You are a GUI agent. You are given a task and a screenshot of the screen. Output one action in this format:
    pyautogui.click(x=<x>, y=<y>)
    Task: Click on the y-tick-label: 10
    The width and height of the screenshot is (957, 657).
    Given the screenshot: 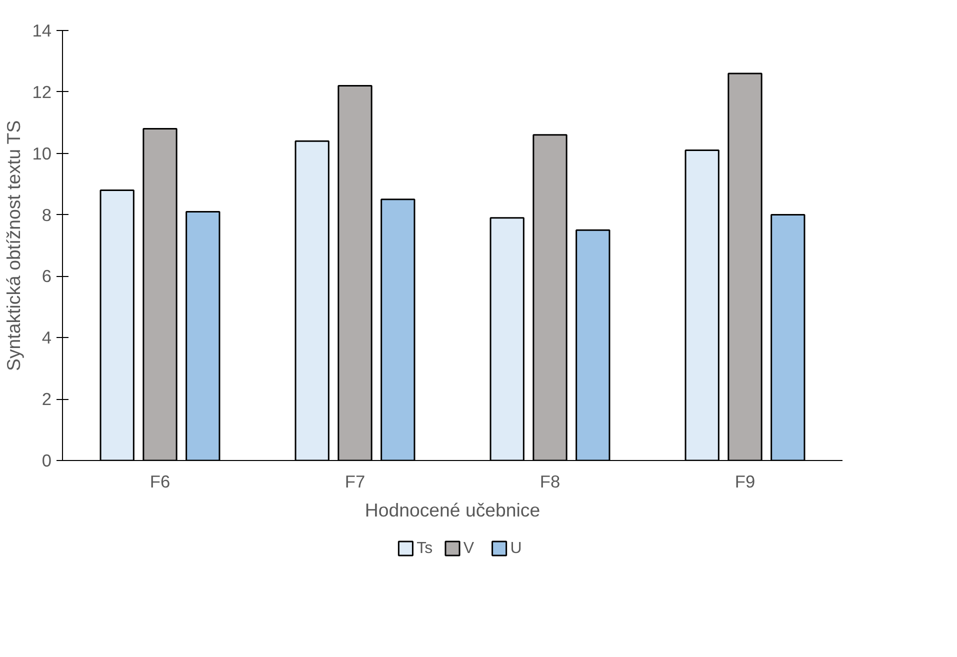 What is the action you would take?
    pyautogui.click(x=42, y=153)
    